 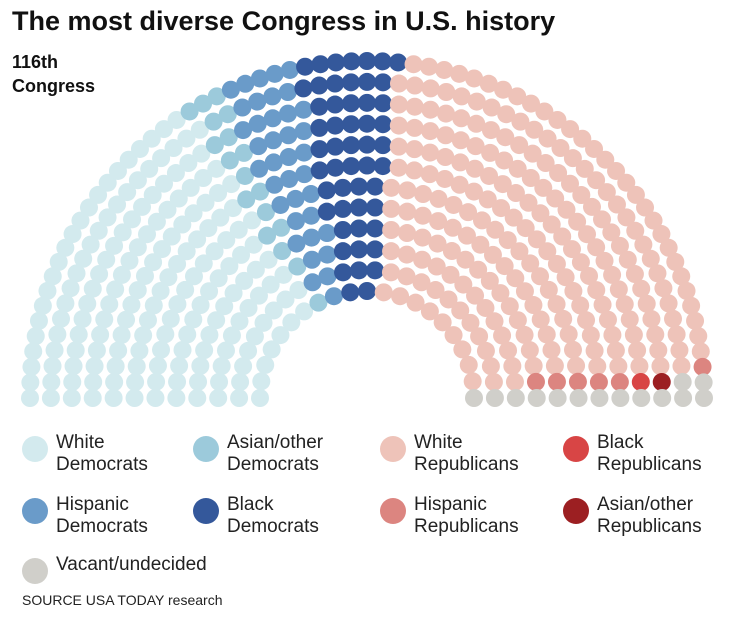 I want to click on legend-item: Hispanic Republicans, so click(x=467, y=516).